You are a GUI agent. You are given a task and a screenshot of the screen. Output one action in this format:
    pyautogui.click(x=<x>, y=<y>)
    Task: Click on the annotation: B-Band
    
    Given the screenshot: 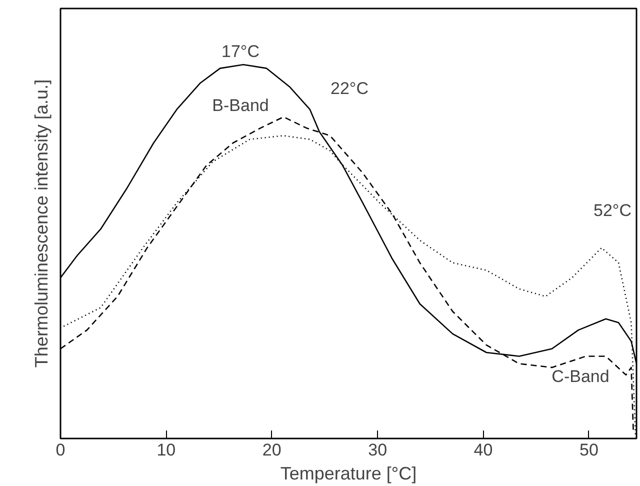 What is the action you would take?
    pyautogui.click(x=240, y=105)
    